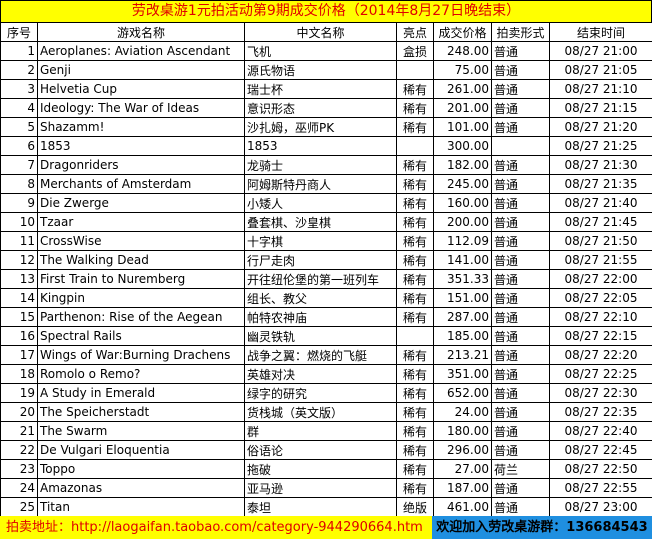 This screenshot has width=652, height=539. I want to click on table-row: 21 The Swarm 群稀有 180.00 普通 08/27 22:40, so click(326, 431).